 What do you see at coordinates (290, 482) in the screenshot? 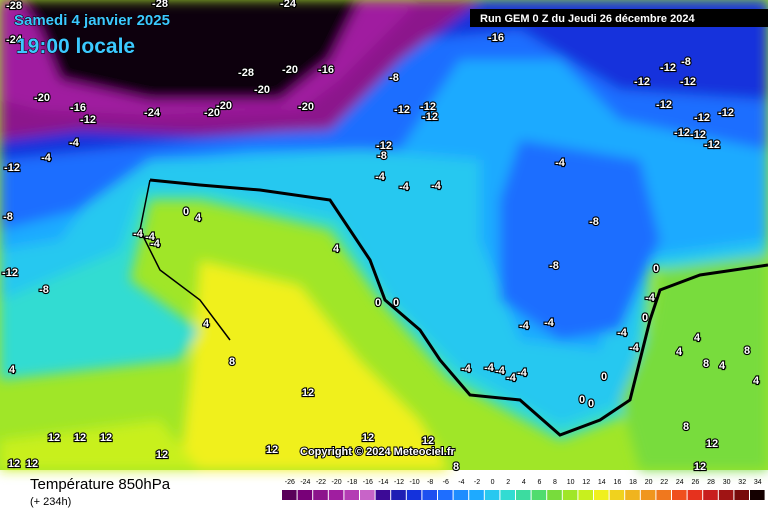
I see `scale-label: -26` at bounding box center [290, 482].